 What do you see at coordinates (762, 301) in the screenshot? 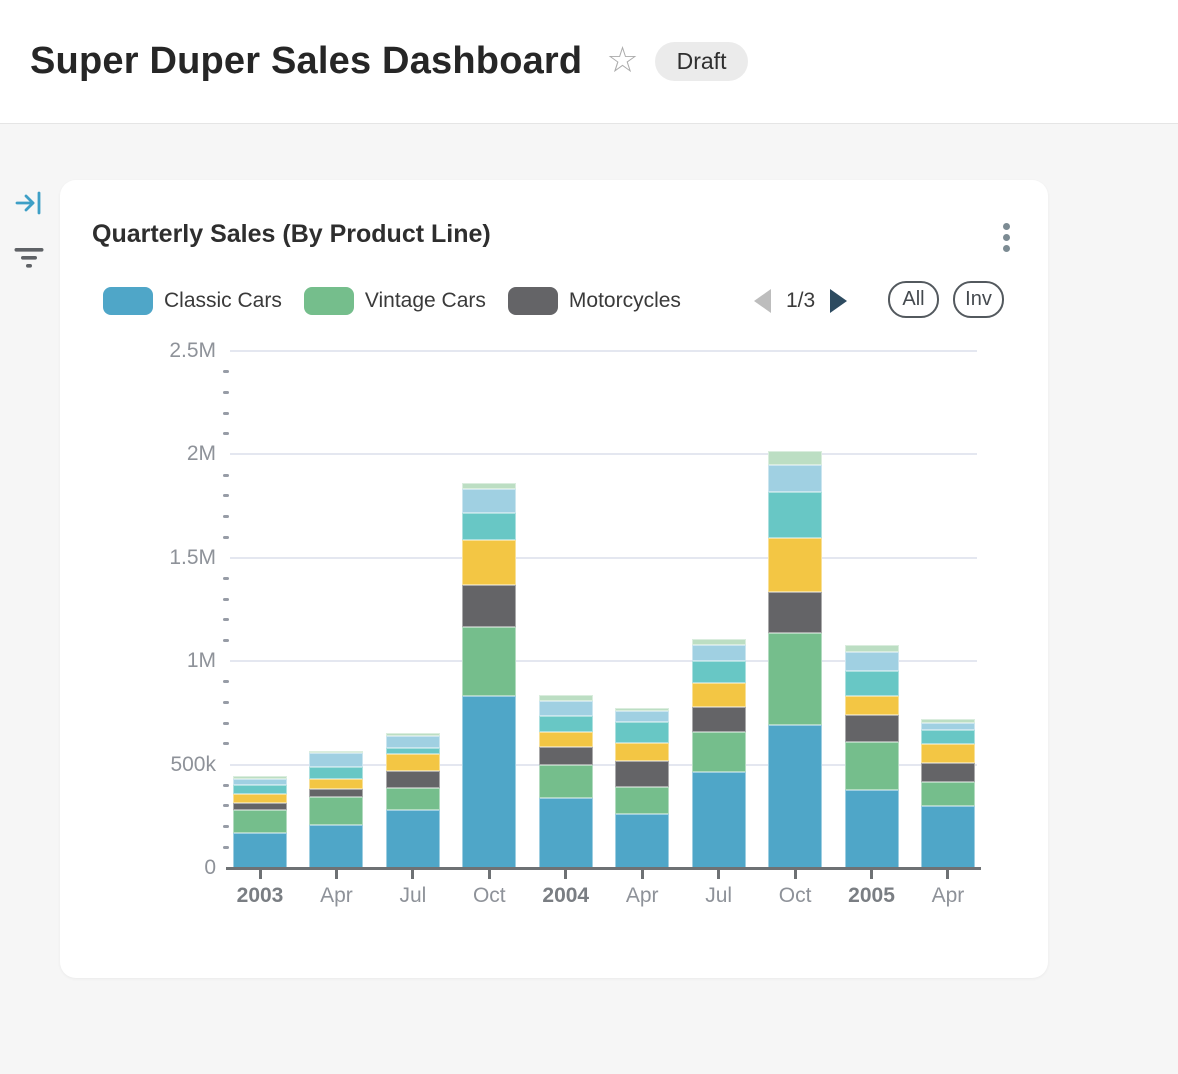
I see `legend-prev-button` at bounding box center [762, 301].